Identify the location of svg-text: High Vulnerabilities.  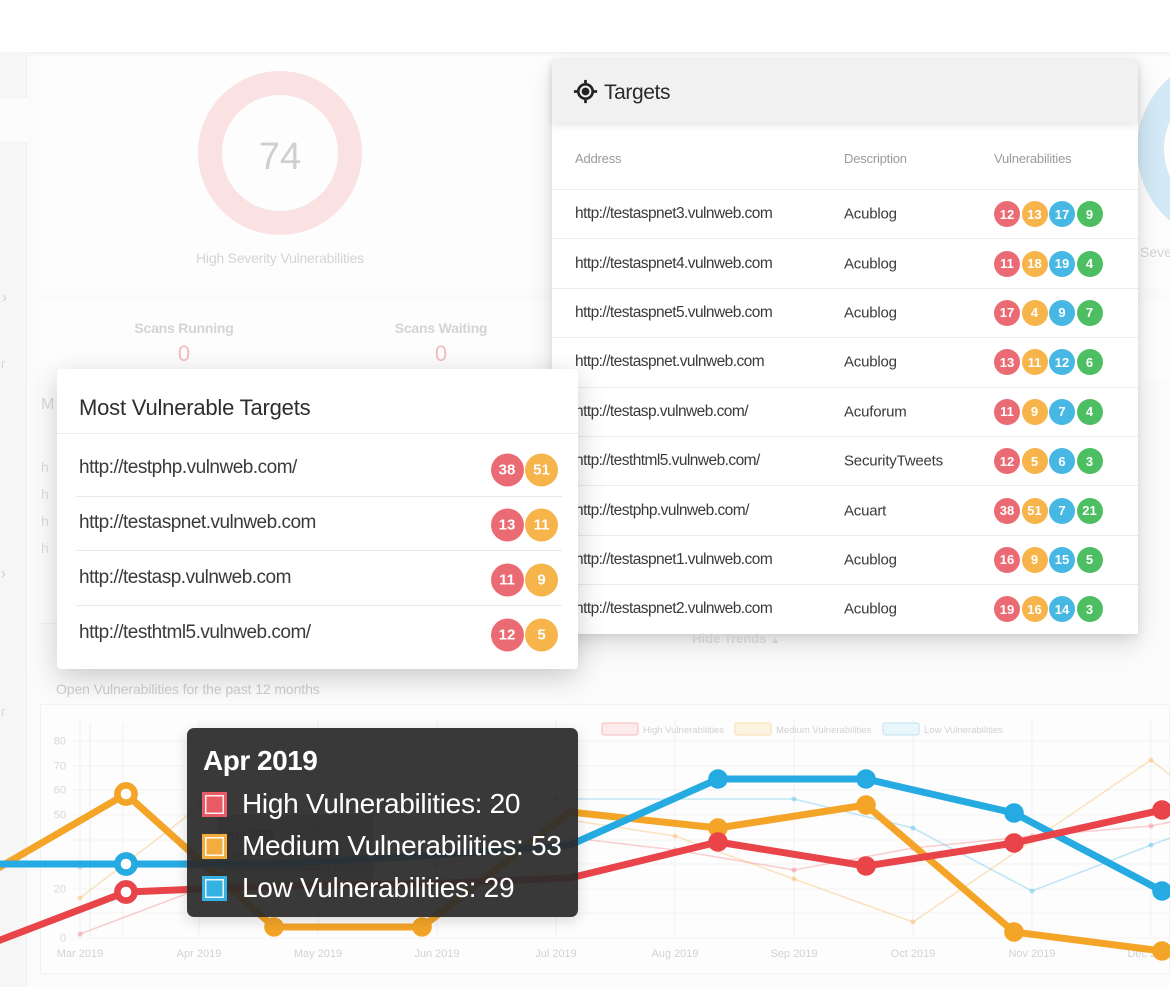
(683, 730).